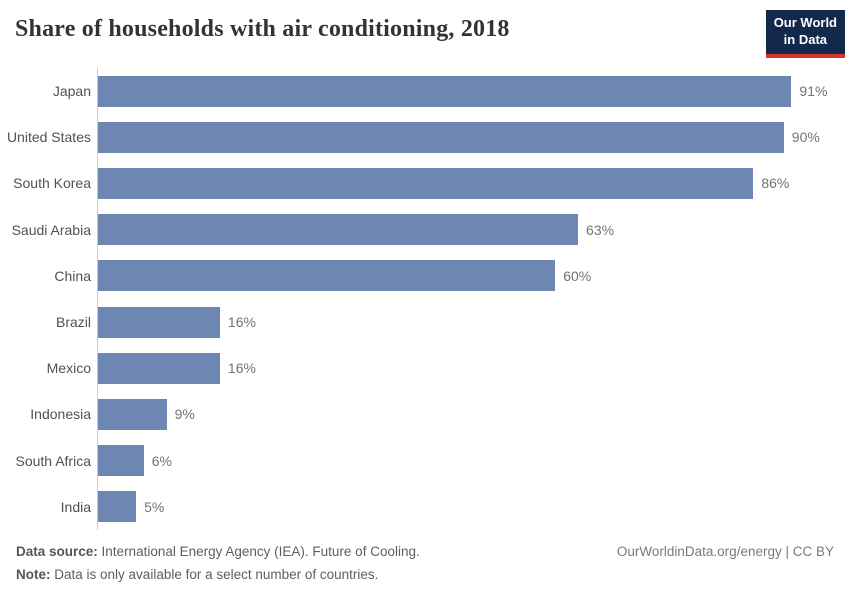 This screenshot has width=850, height=600. I want to click on our-world-in-data-logo: Our World in Data, so click(805, 34).